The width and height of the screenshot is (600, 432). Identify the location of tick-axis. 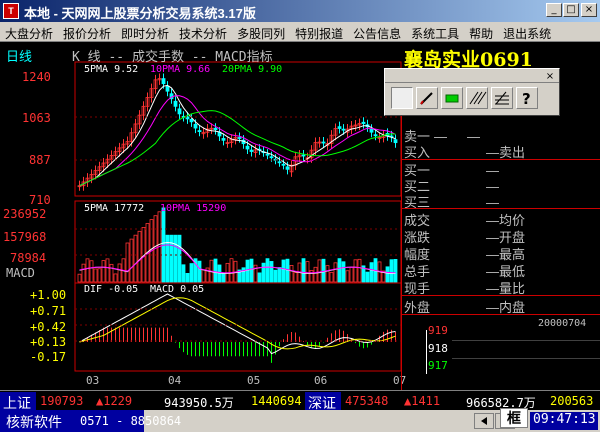
(426, 352).